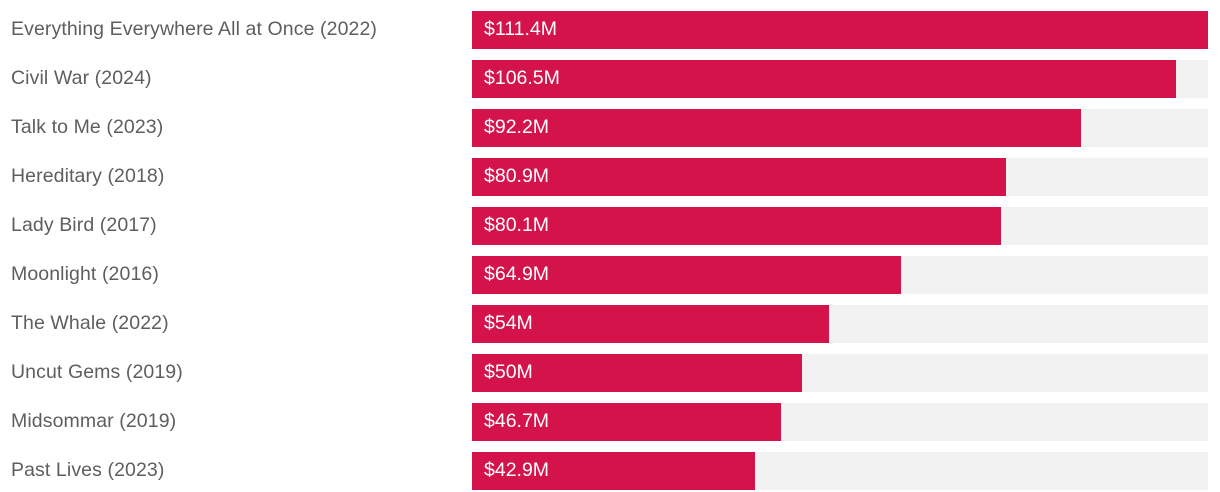 This screenshot has height=492, width=1220. What do you see at coordinates (194, 29) in the screenshot?
I see `category-label: Everything Everywhere All at Once (2022)` at bounding box center [194, 29].